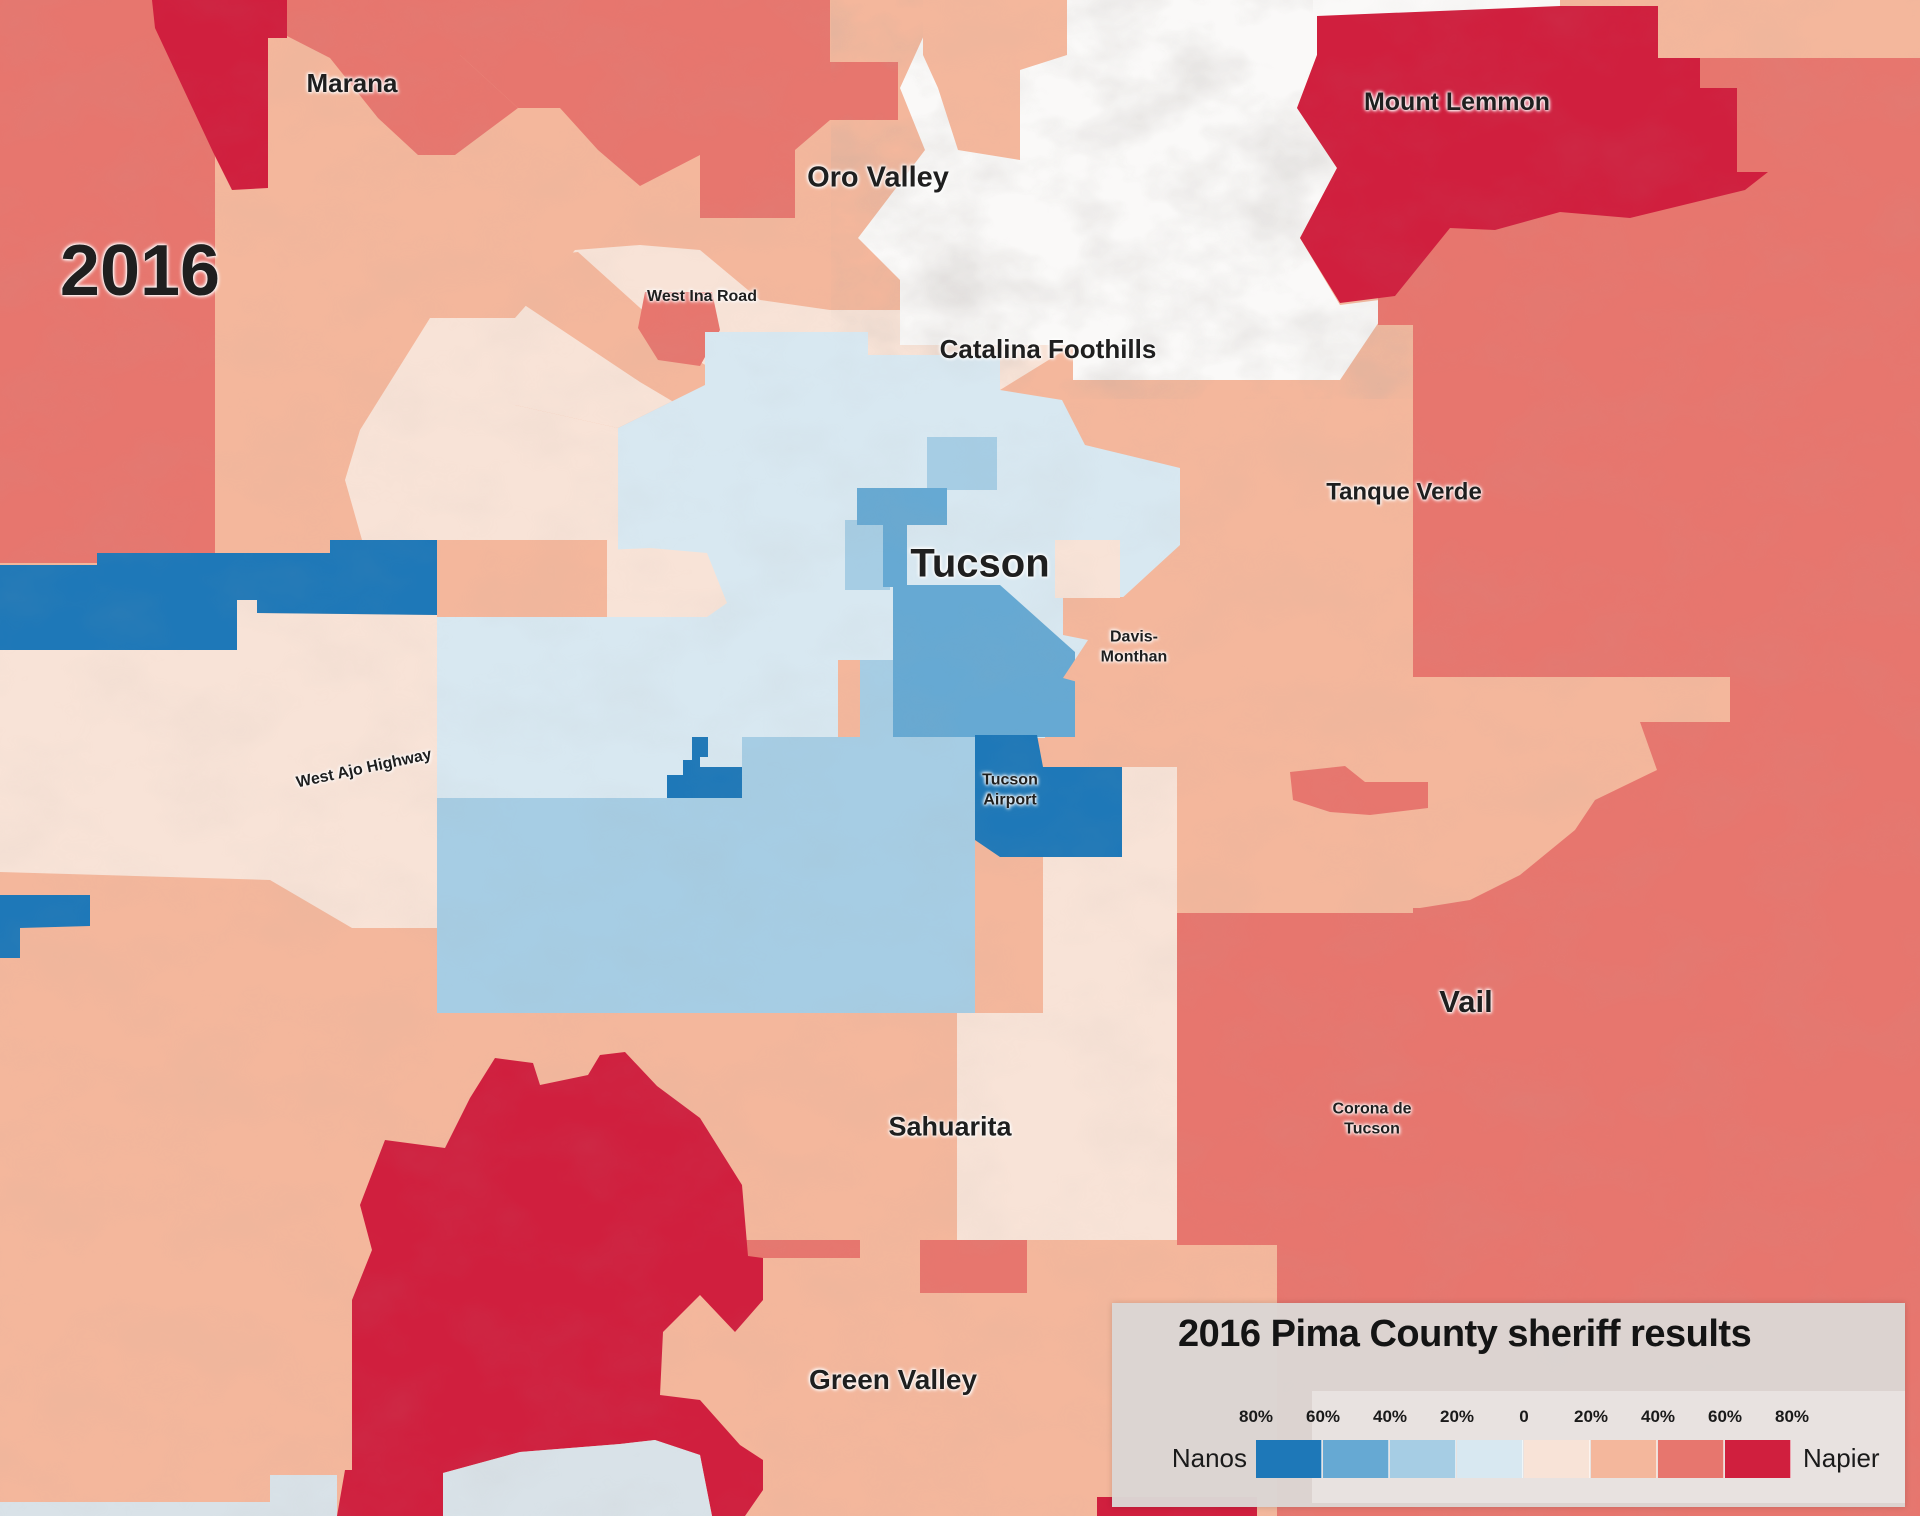 Image resolution: width=1920 pixels, height=1516 pixels. I want to click on map-label-tucson: Tucson, so click(980, 563).